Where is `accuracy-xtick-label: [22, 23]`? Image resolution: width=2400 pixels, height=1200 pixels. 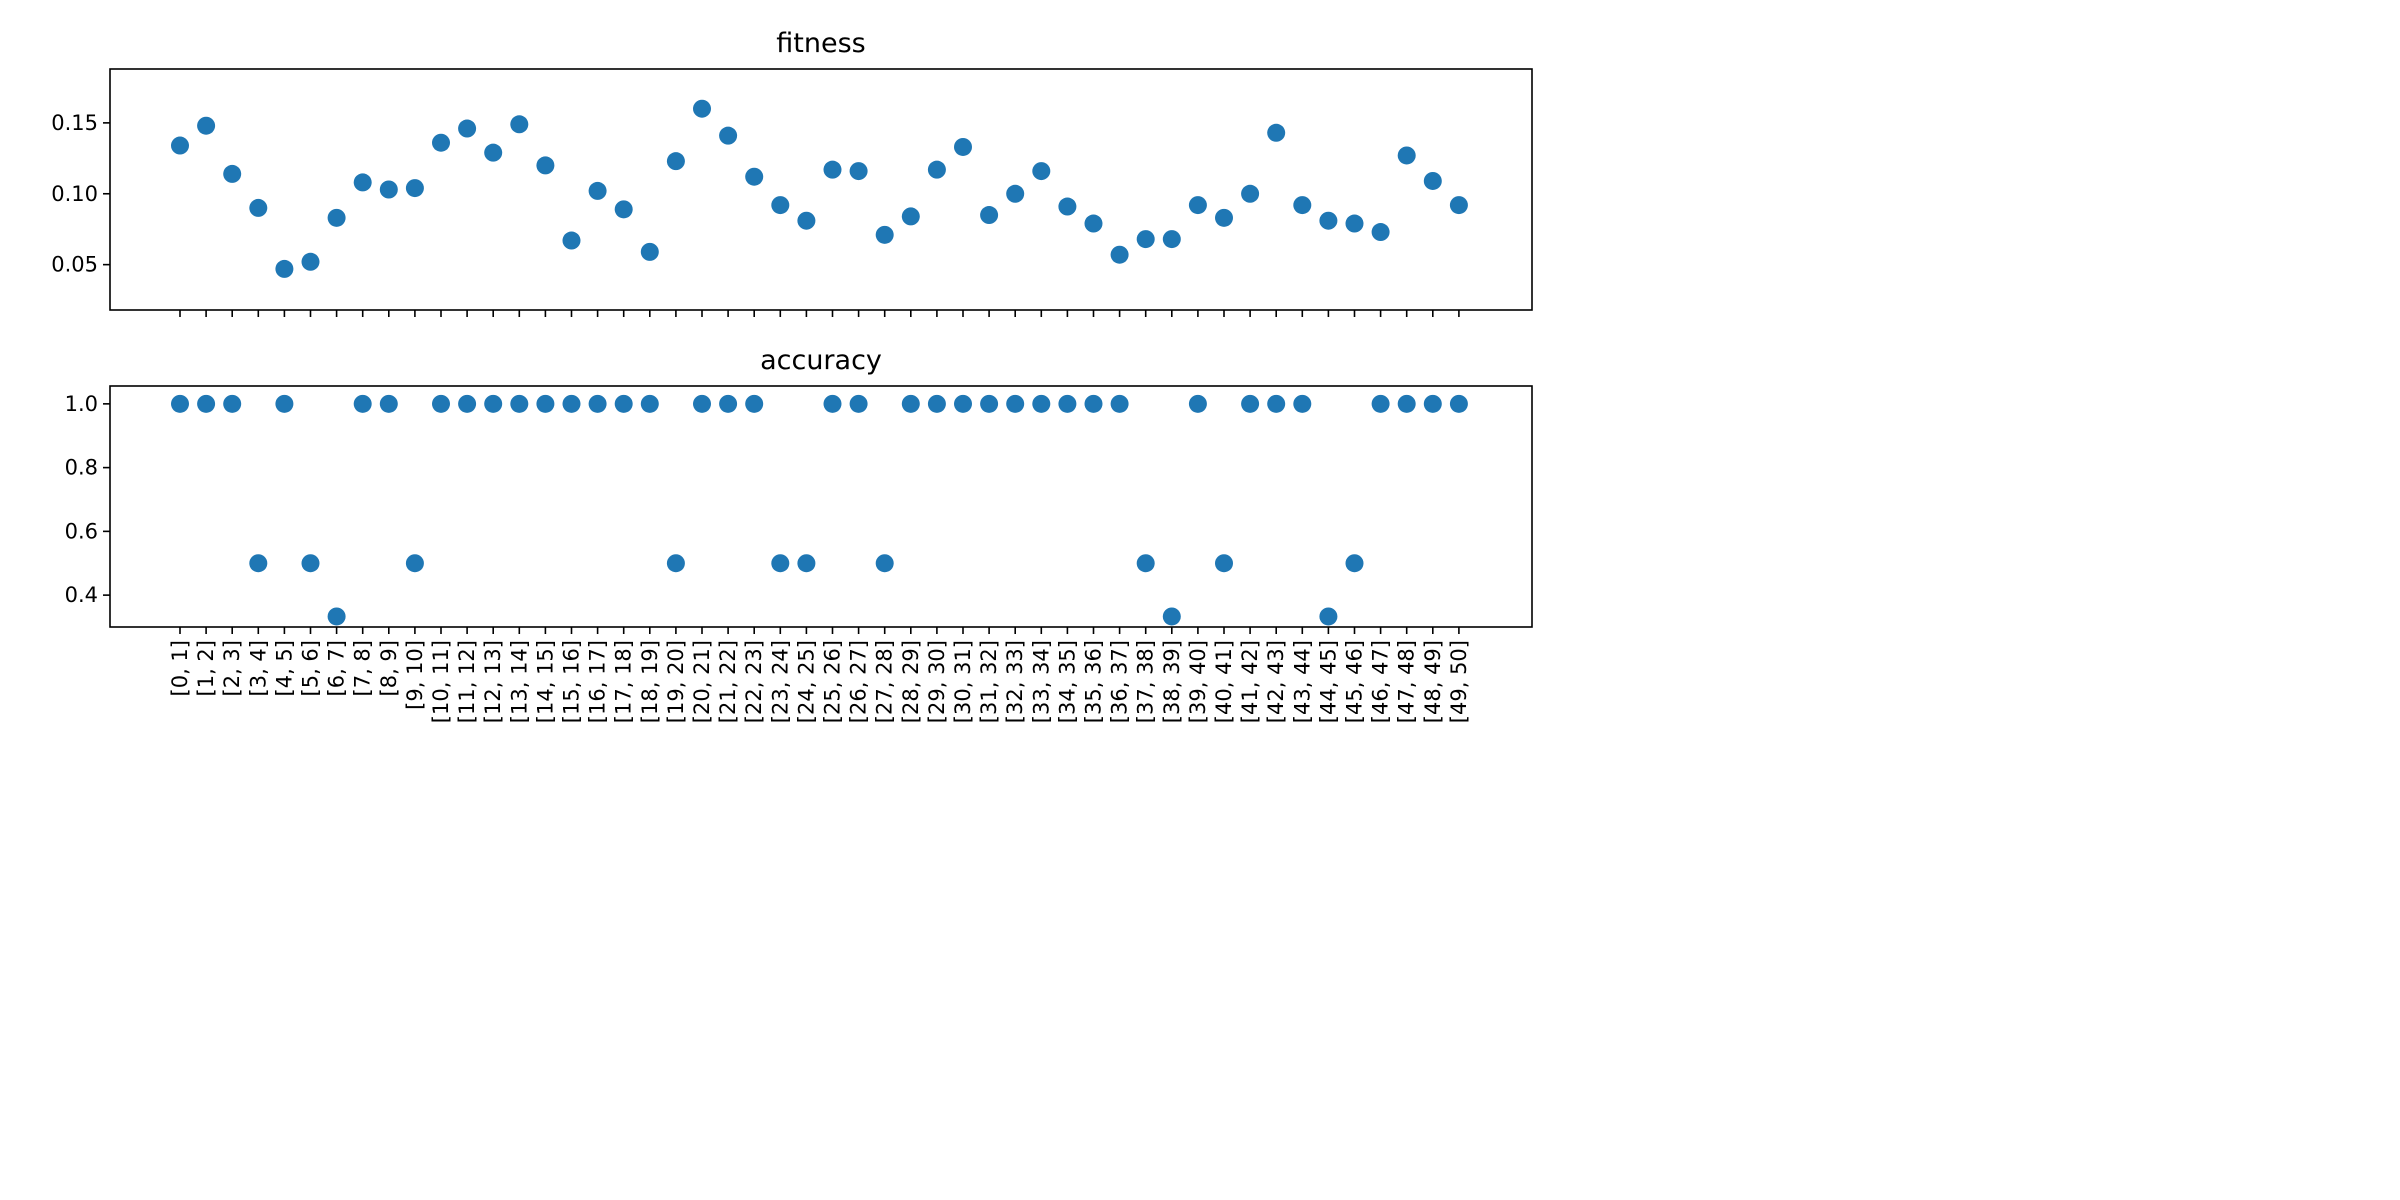 accuracy-xtick-label: [22, 23] is located at coordinates (754, 681).